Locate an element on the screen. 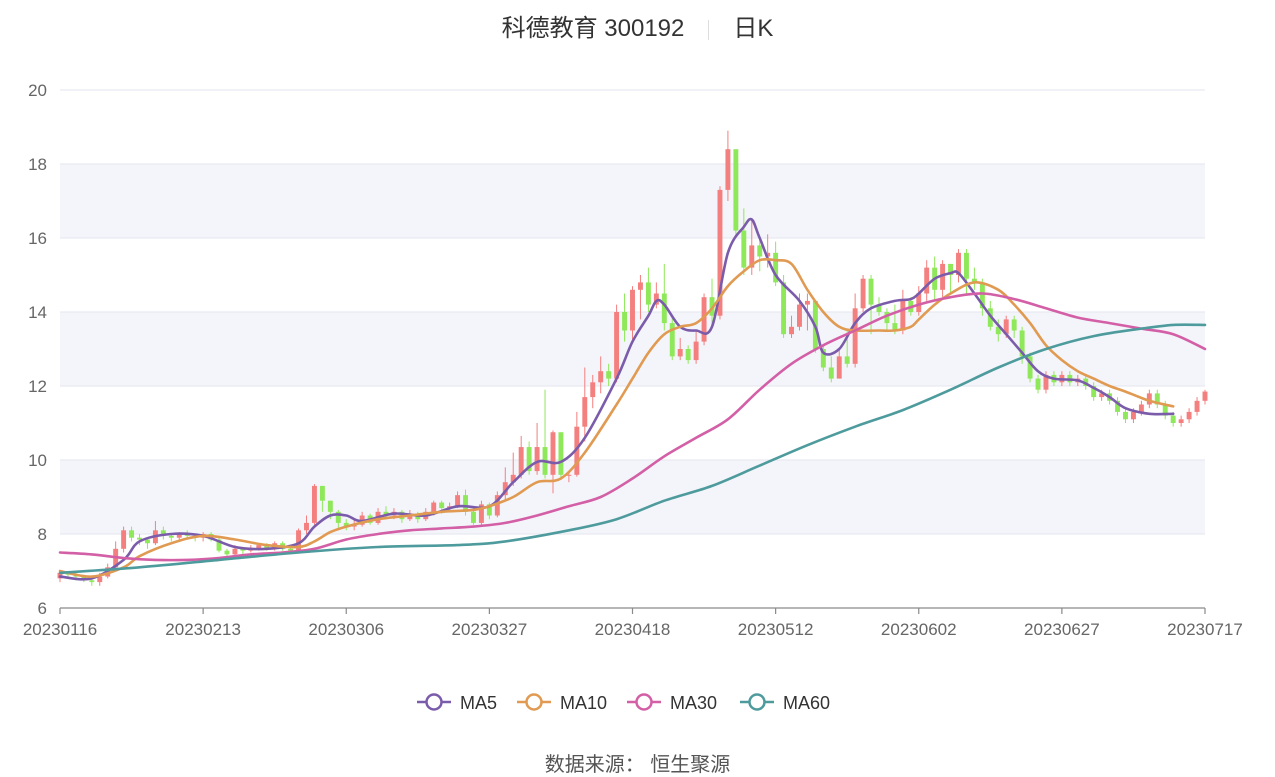 This screenshot has width=1275, height=777. x-tick-label: 20230116 is located at coordinates (60, 629).